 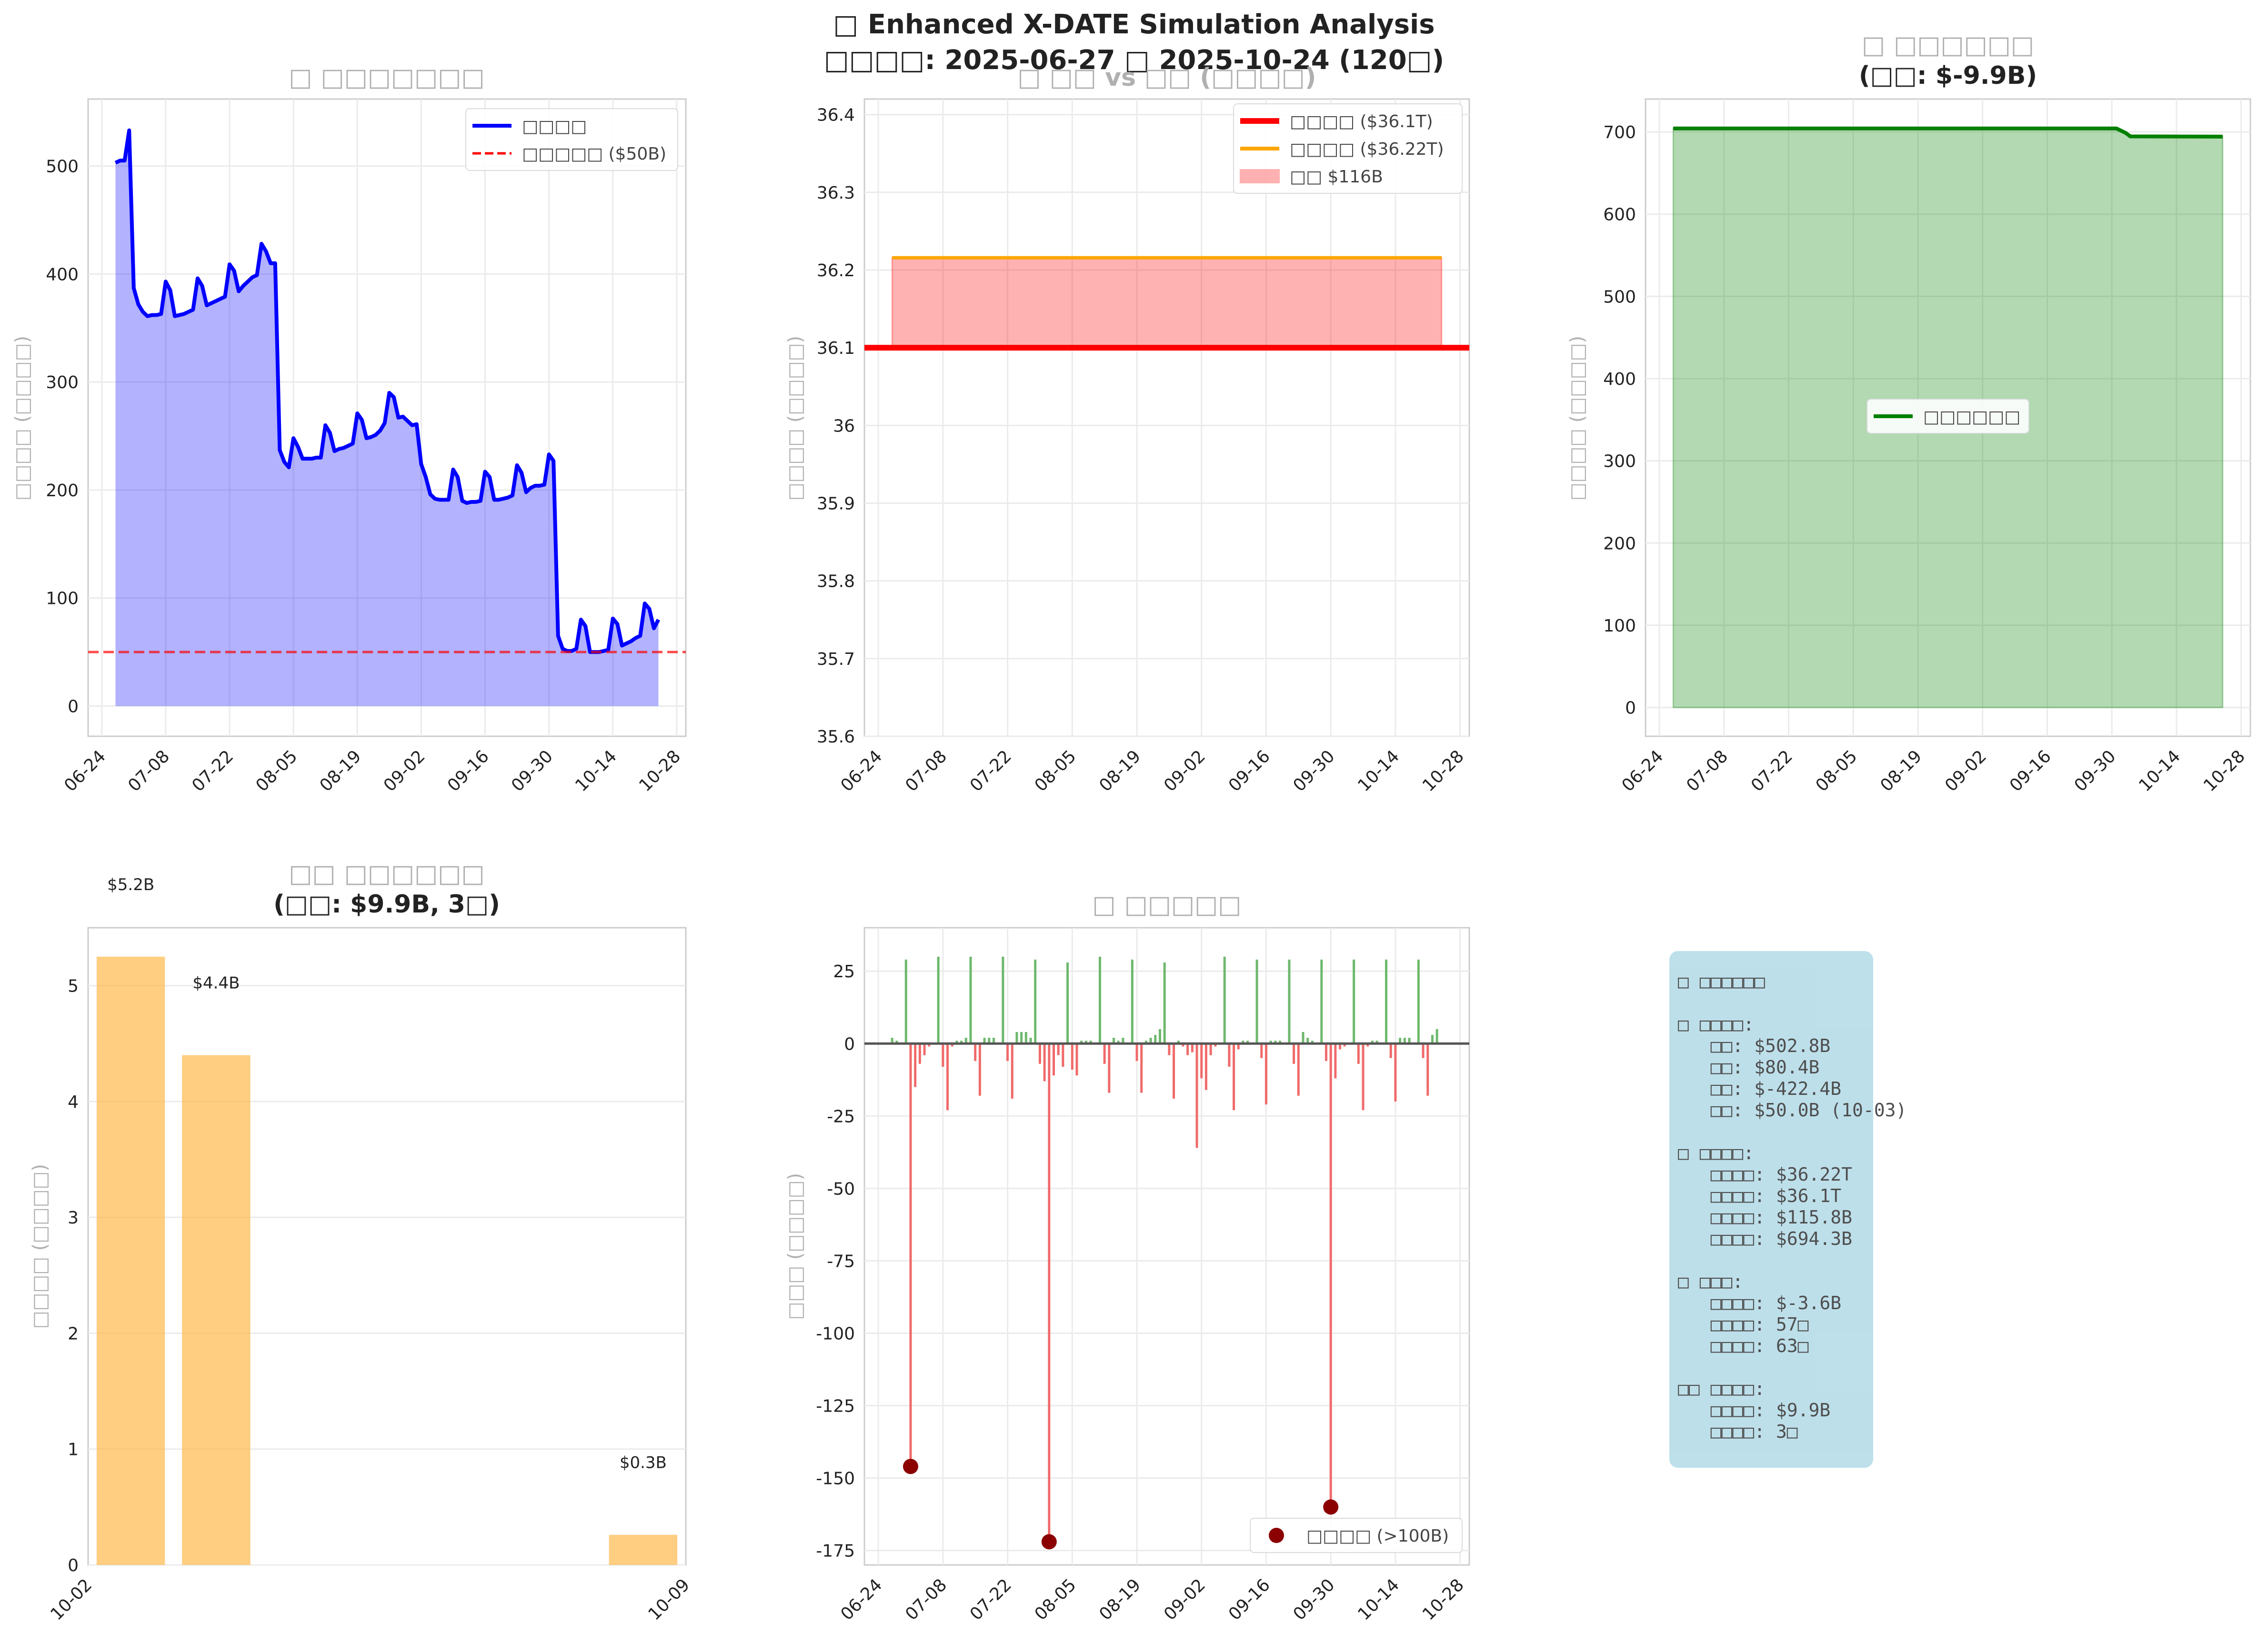 I want to click on debt-y-tick-label: 36.3, so click(x=836, y=193).